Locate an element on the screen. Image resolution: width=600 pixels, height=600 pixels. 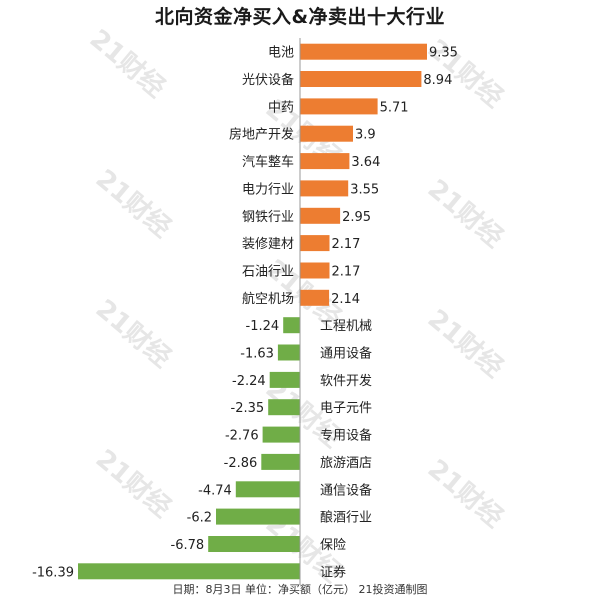
category-label: 工程机械 is located at coordinates (346, 326).